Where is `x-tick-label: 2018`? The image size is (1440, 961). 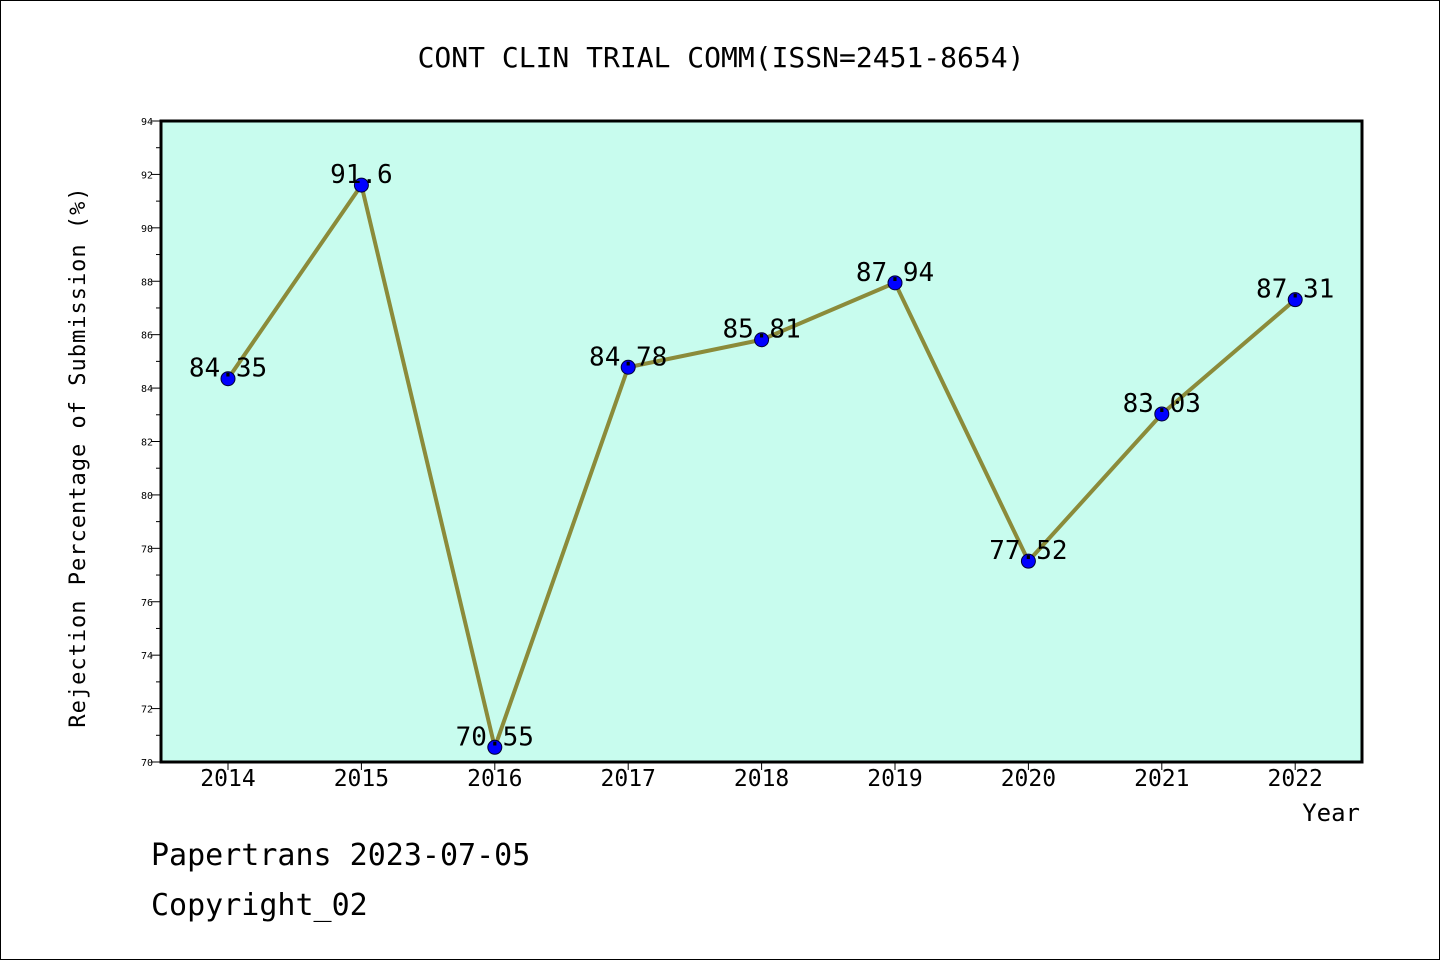 x-tick-label: 2018 is located at coordinates (761, 779).